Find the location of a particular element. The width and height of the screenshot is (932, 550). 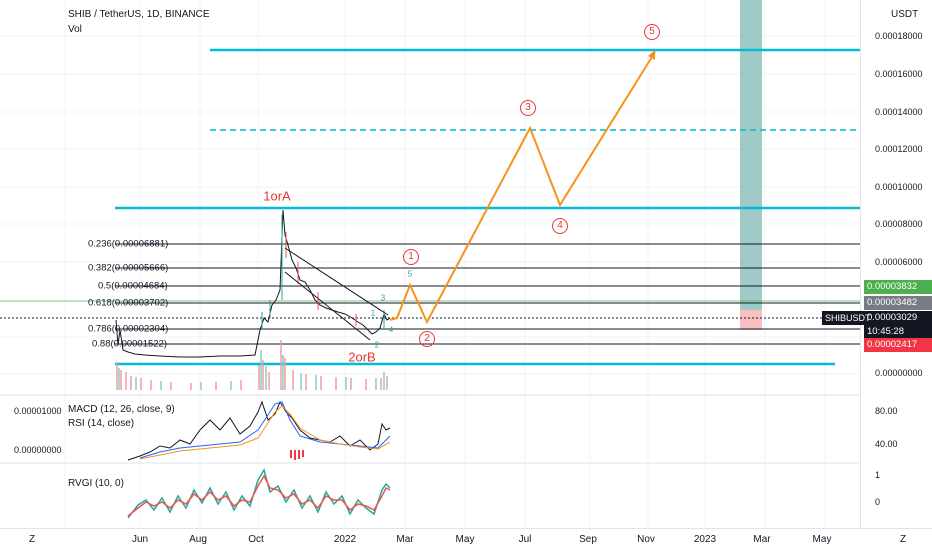

fib-label: 0.382(0.00005666) is located at coordinates (128, 268).